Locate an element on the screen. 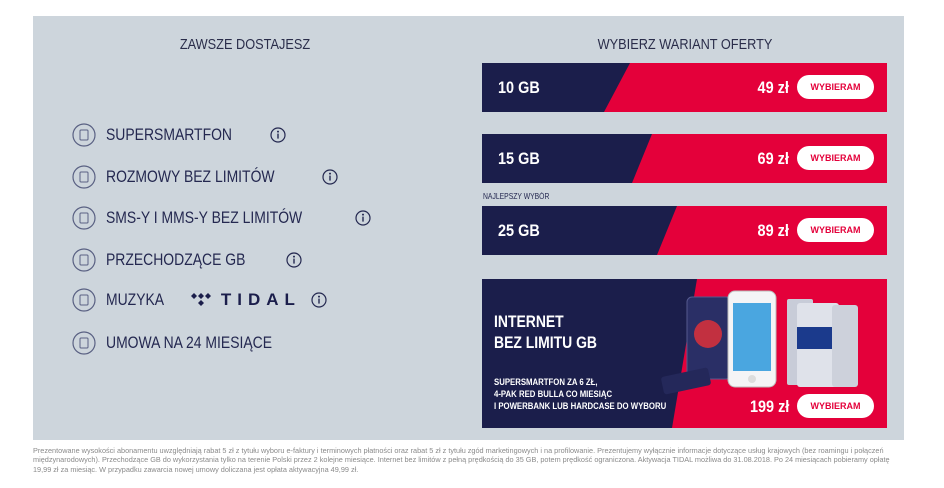 The width and height of the screenshot is (944, 488). offer-price: 49 zł is located at coordinates (773, 87).